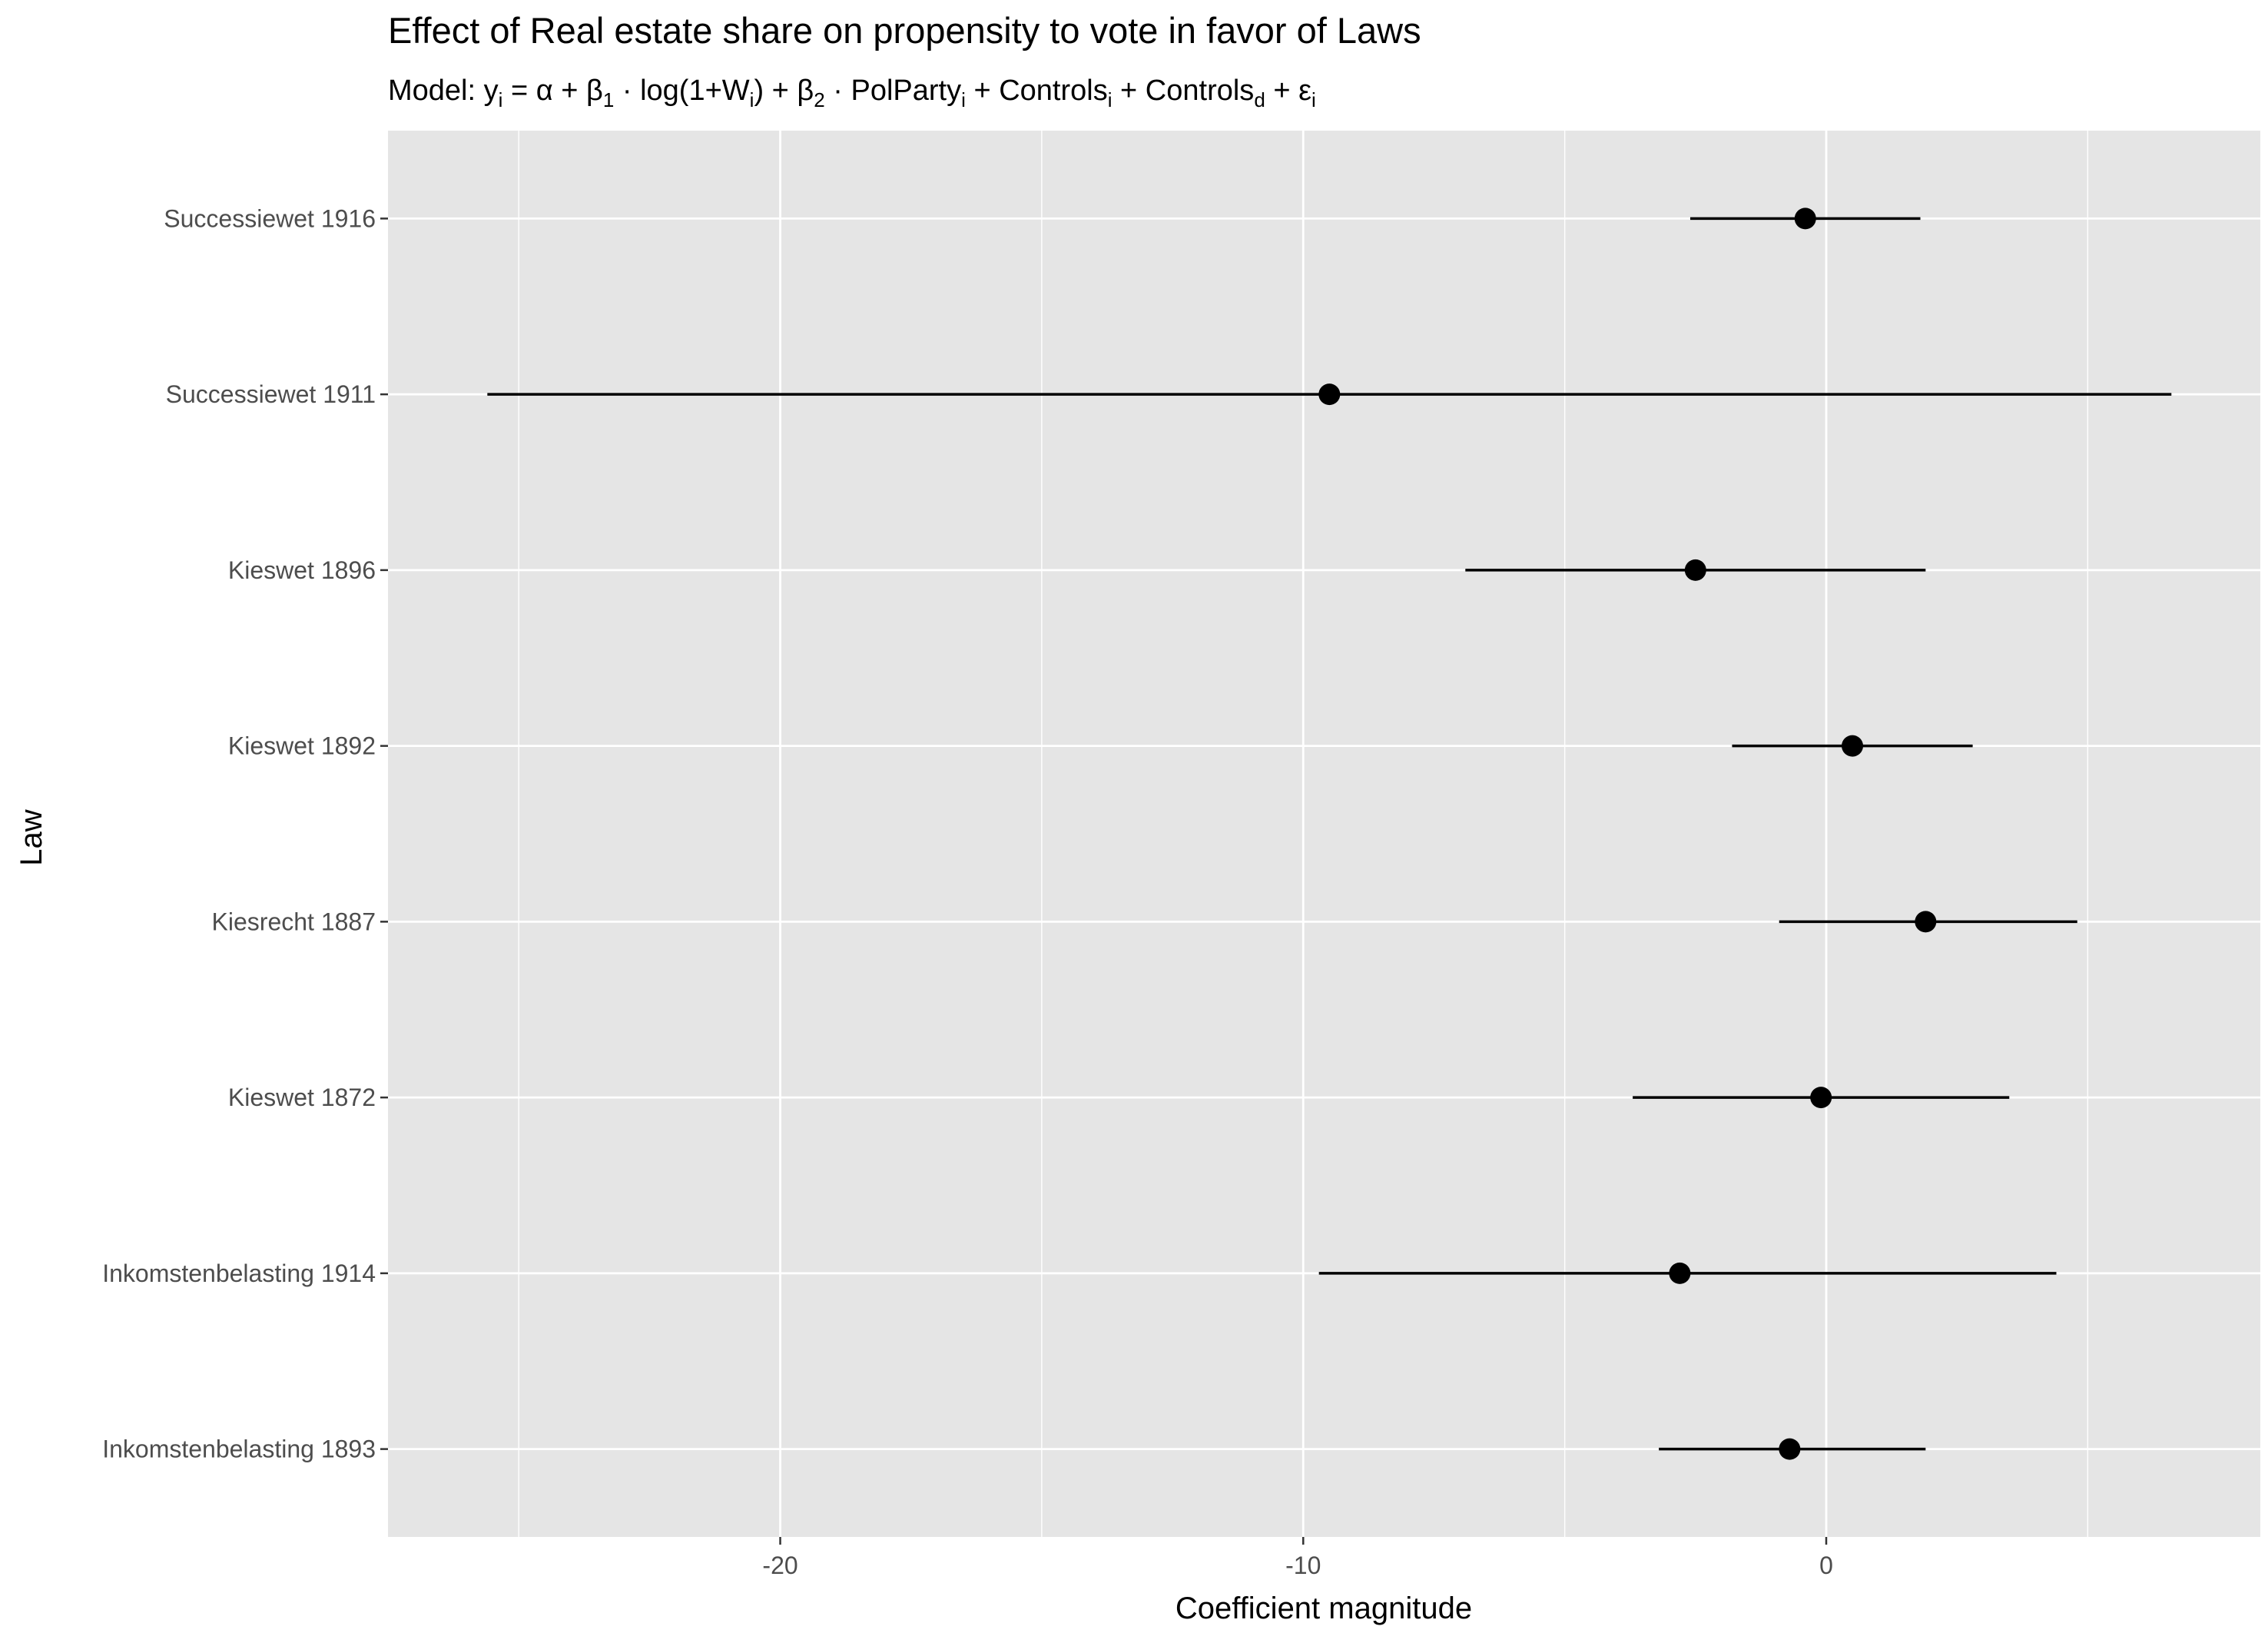  Describe the element at coordinates (239, 1449) in the screenshot. I see `y-tick-label: Inkomstenbelasting 1893` at that location.